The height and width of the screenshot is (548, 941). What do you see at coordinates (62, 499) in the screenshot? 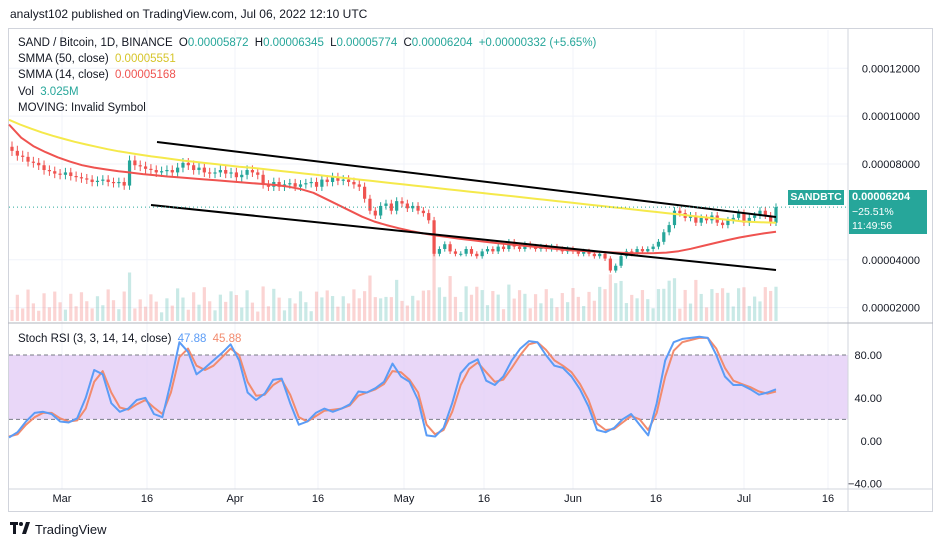
I see `x-tick-label: Mar` at bounding box center [62, 499].